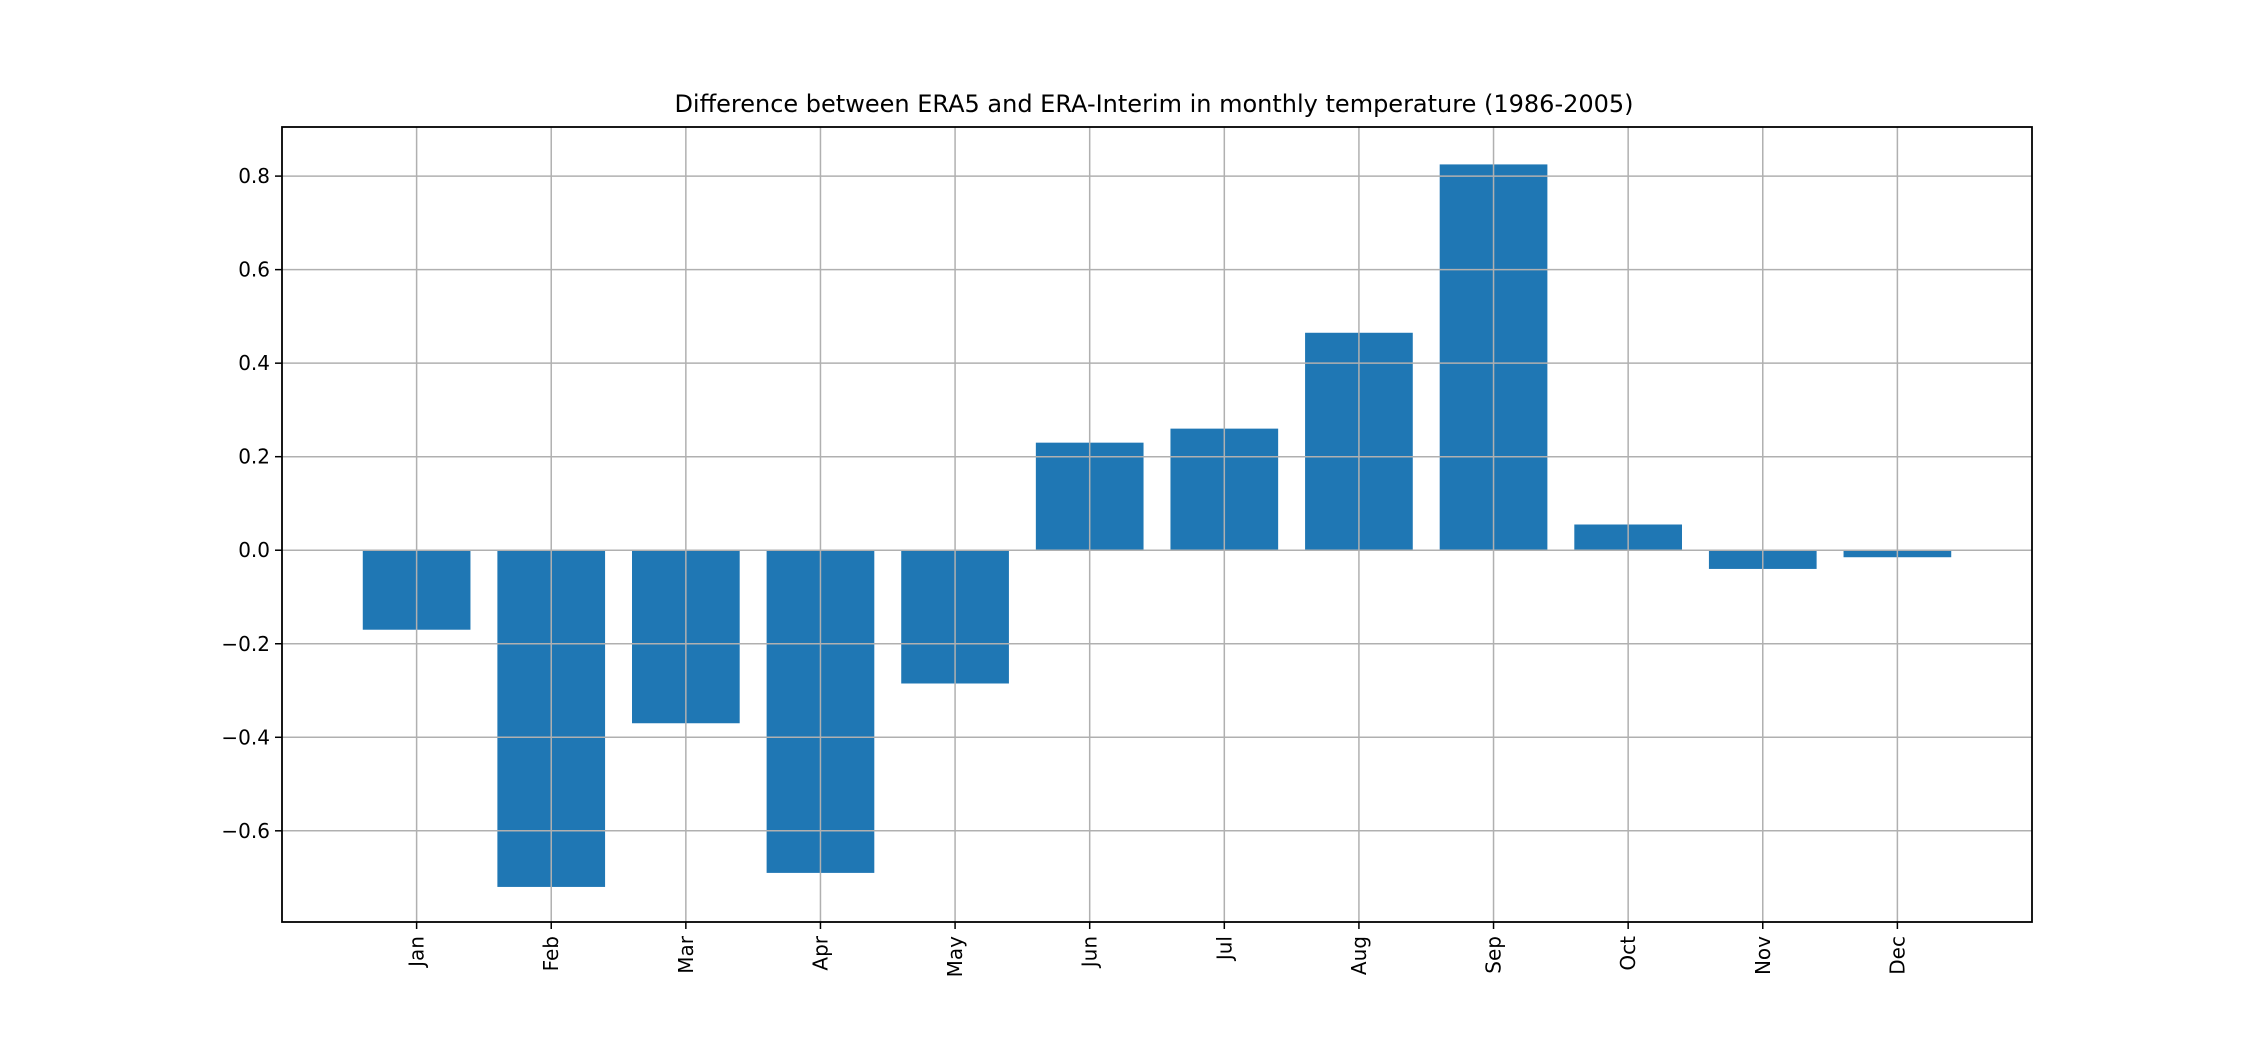  Describe the element at coordinates (1359, 955) in the screenshot. I see `x-tick-label: Aug` at that location.